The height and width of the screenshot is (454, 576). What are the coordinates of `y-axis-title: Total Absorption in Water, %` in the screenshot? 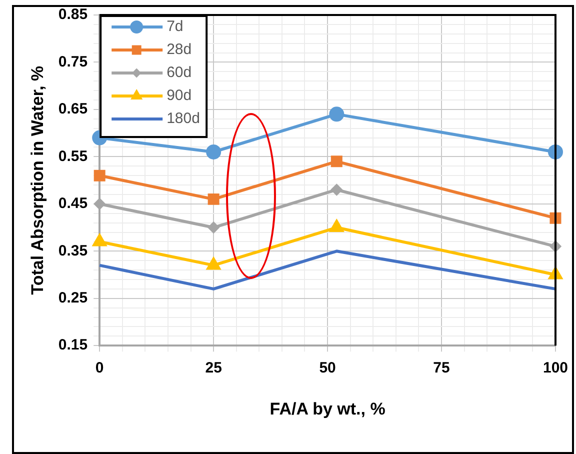 It's located at (37, 180).